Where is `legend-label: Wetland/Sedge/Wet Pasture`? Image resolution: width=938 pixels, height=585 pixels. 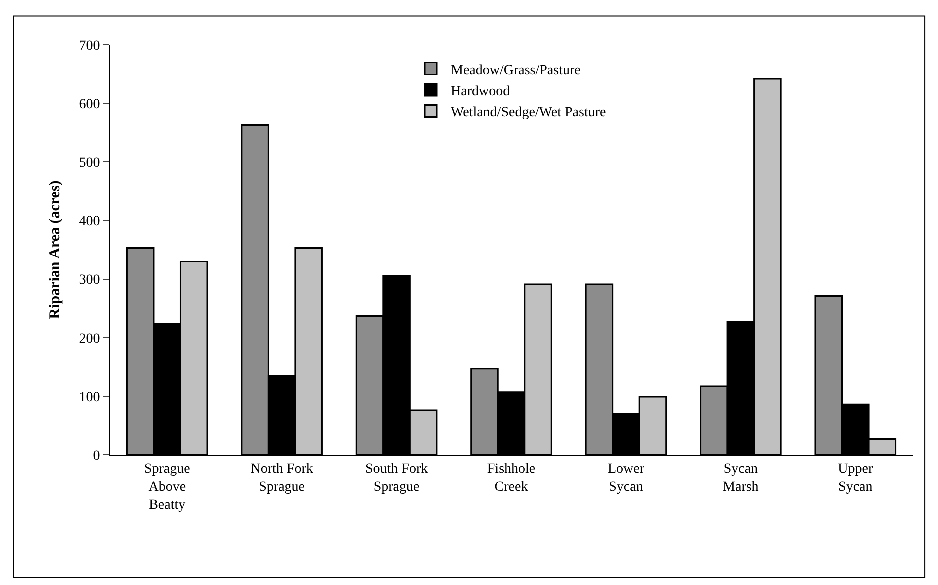
legend-label: Wetland/Sedge/Wet Pasture is located at coordinates (528, 113).